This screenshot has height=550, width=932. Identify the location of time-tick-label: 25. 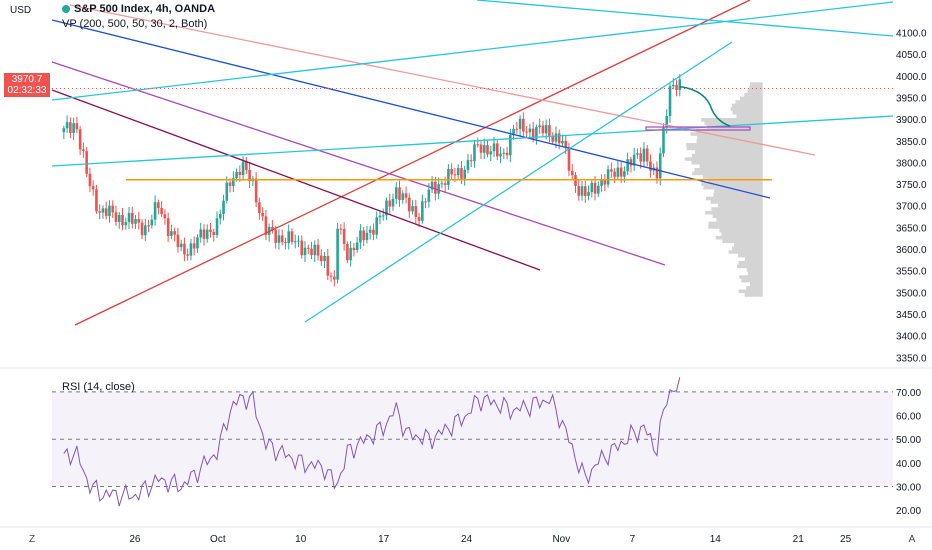
(846, 539).